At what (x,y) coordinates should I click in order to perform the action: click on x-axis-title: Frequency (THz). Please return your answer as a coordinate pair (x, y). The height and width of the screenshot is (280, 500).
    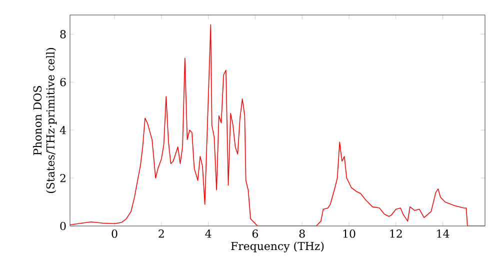
    Looking at the image, I should click on (277, 247).